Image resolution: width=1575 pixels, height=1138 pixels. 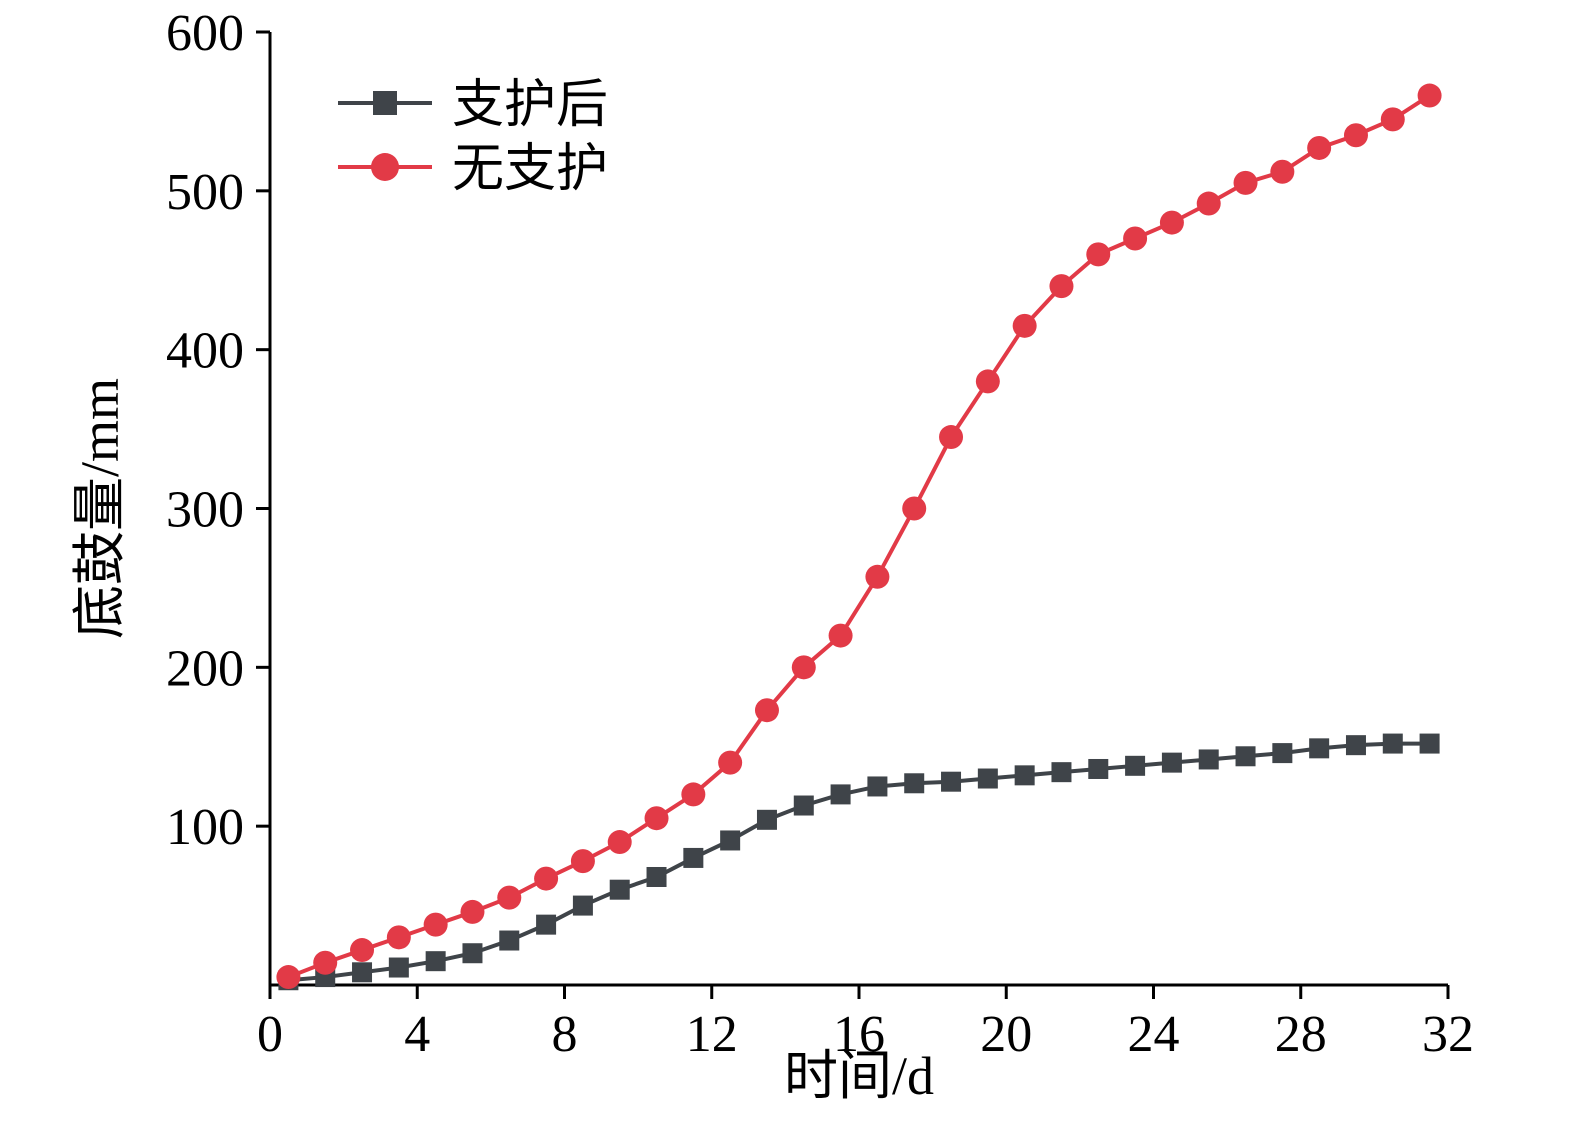 I want to click on legend-label-0: 支护后, so click(x=530, y=105).